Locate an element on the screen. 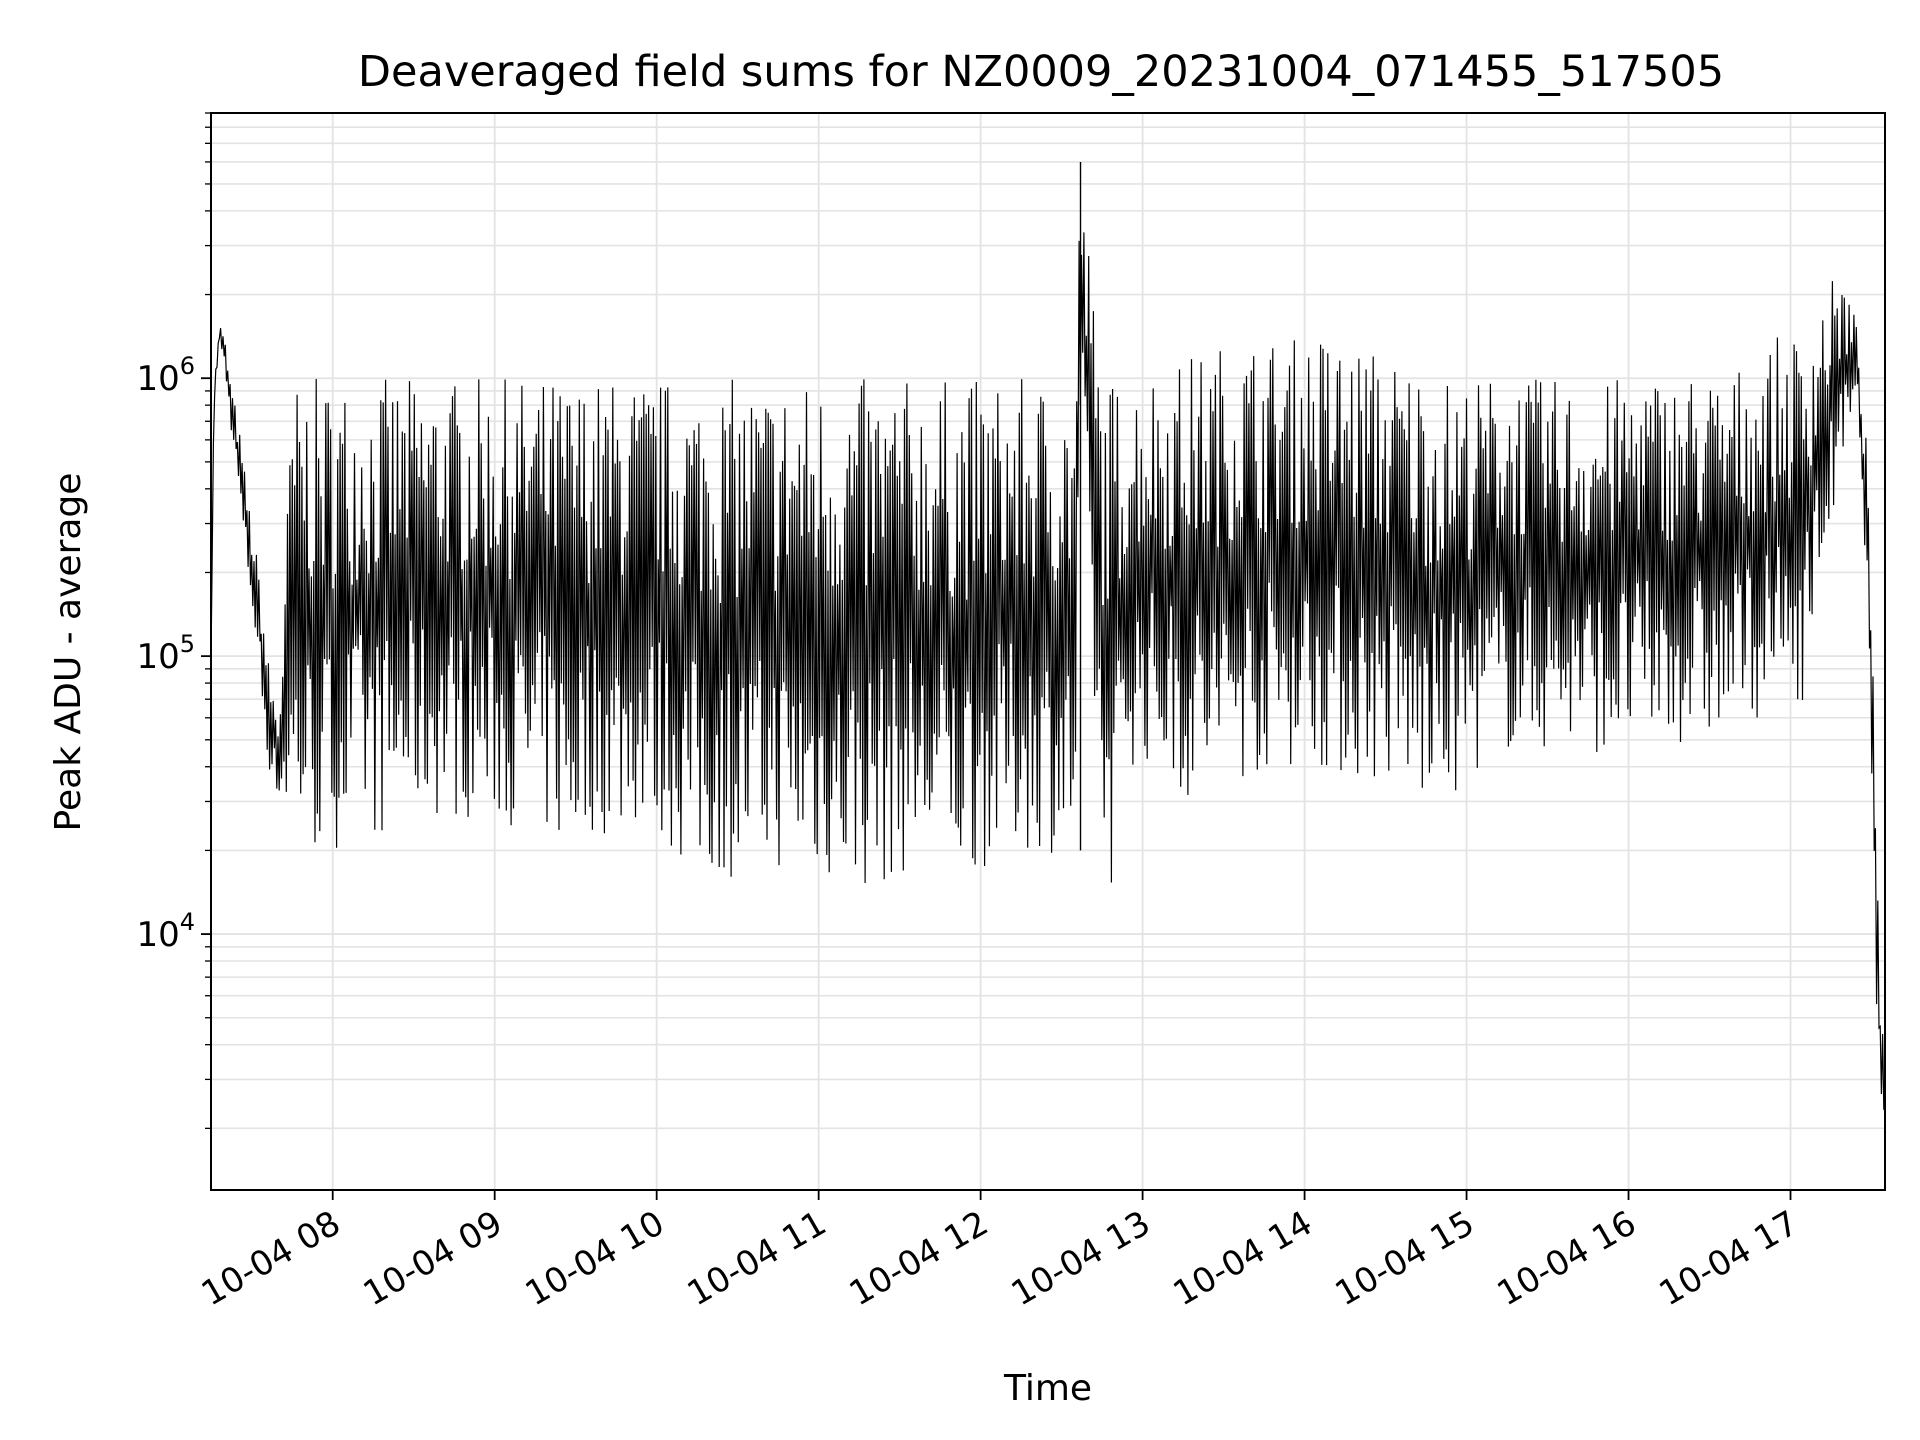 The image size is (1920, 1440). x-tick-label: 10-04 15 is located at coordinates (1405, 1258).